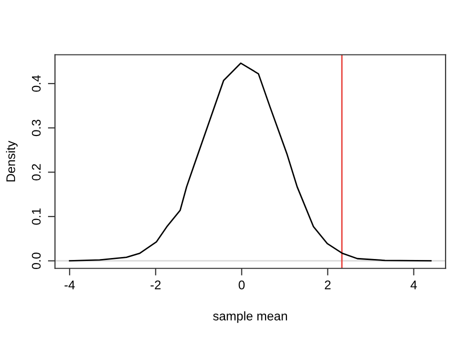 Image resolution: width=474 pixels, height=338 pixels. Describe the element at coordinates (36, 172) in the screenshot. I see `y-tick-label: 0.2` at that location.